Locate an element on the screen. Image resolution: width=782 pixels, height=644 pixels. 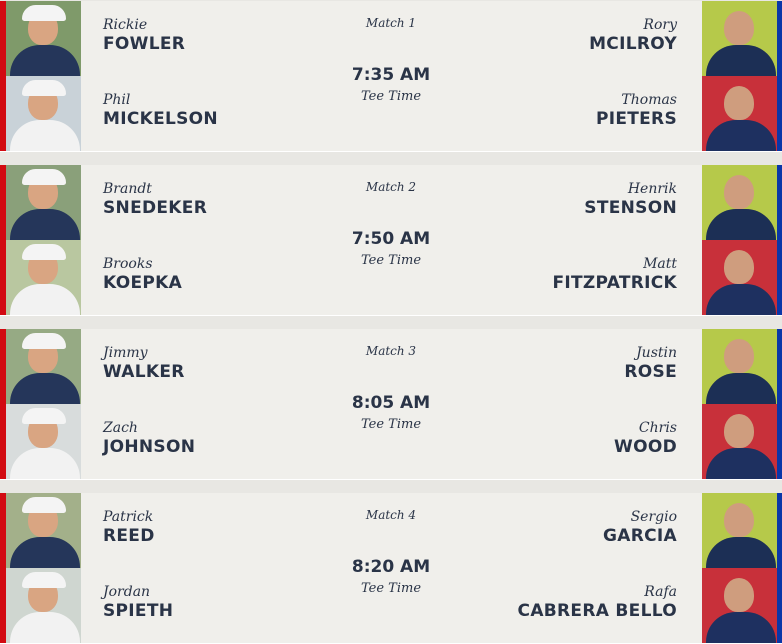
player-first-name: Henrik is located at coordinates (652, 189).